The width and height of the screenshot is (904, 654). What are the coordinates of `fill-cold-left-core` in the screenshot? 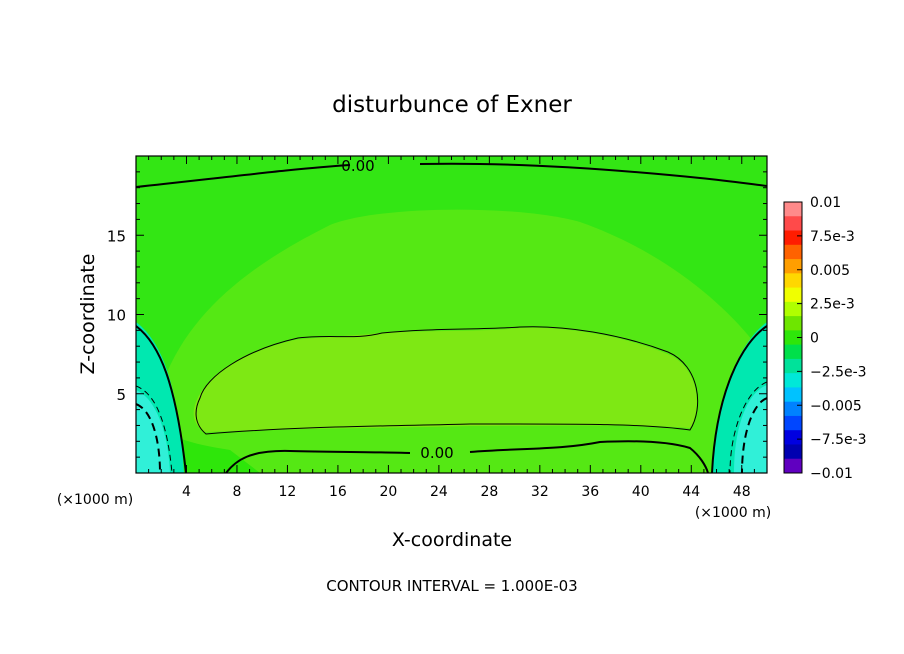 It's located at (153, 431).